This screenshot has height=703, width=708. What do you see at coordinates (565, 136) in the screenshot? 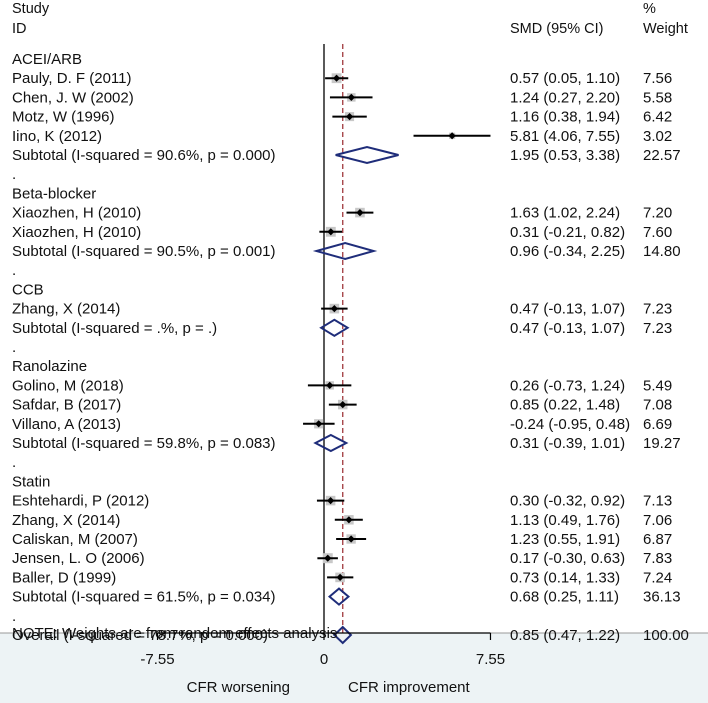
I see `effect-ci-text: 5.81 (4.06, 7.55)` at bounding box center [565, 136].